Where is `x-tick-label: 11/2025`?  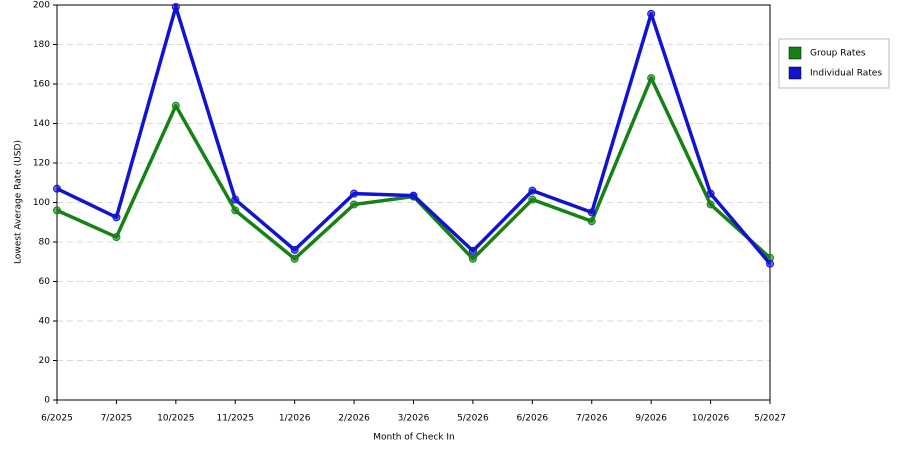
x-tick-label: 11/2025 is located at coordinates (235, 419).